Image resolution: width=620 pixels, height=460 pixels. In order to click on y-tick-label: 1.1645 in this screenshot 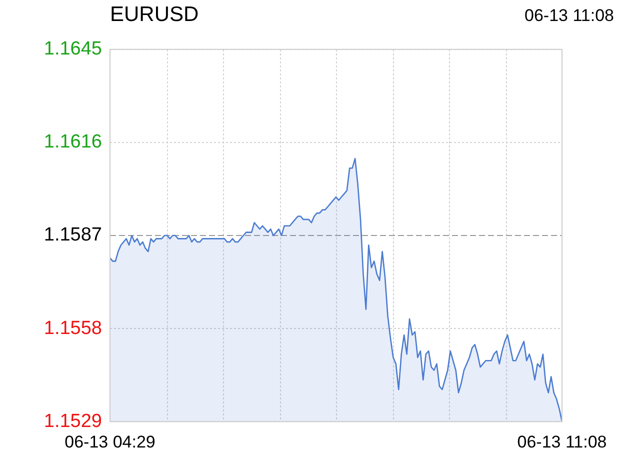, I will do `click(73, 49)`.